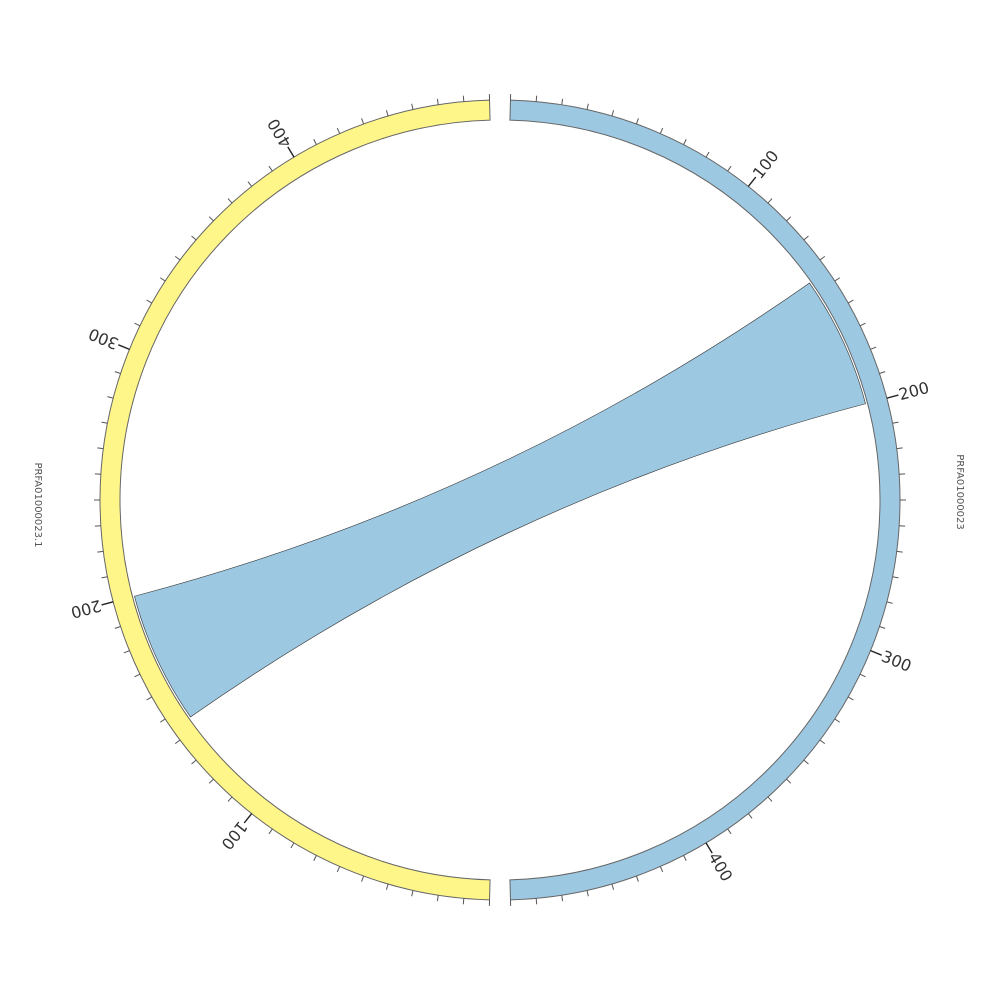 The image size is (1000, 1000). Describe the element at coordinates (234, 836) in the screenshot. I see `tick-label-prfa01000023-1: 100` at that location.